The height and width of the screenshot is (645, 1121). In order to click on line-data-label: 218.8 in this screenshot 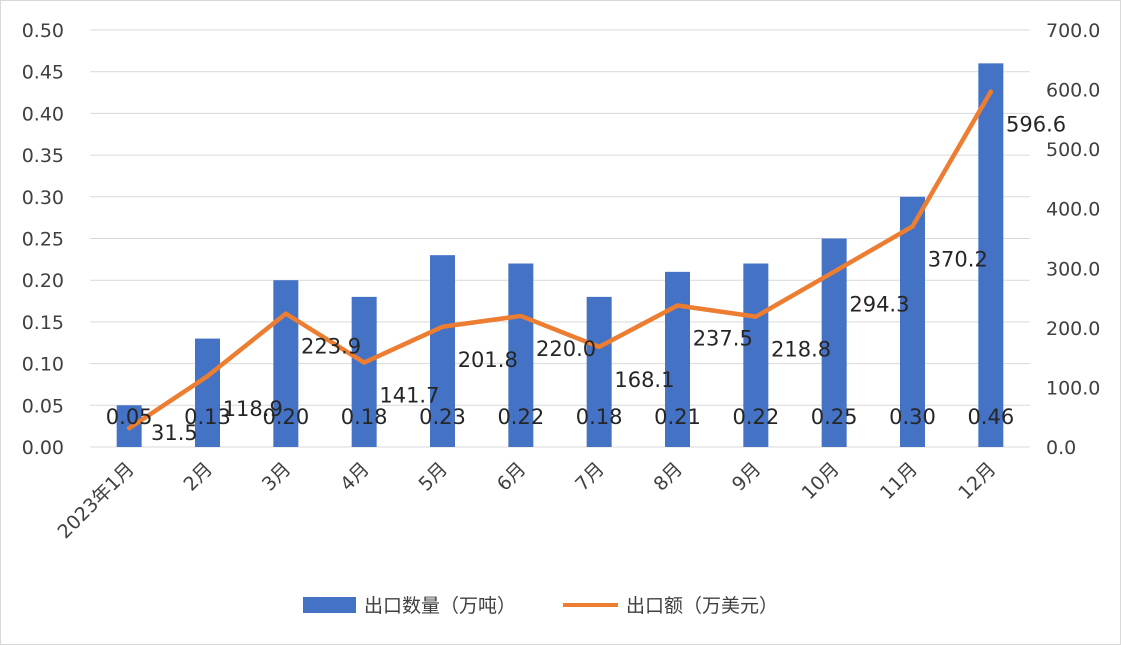, I will do `click(801, 350)`.